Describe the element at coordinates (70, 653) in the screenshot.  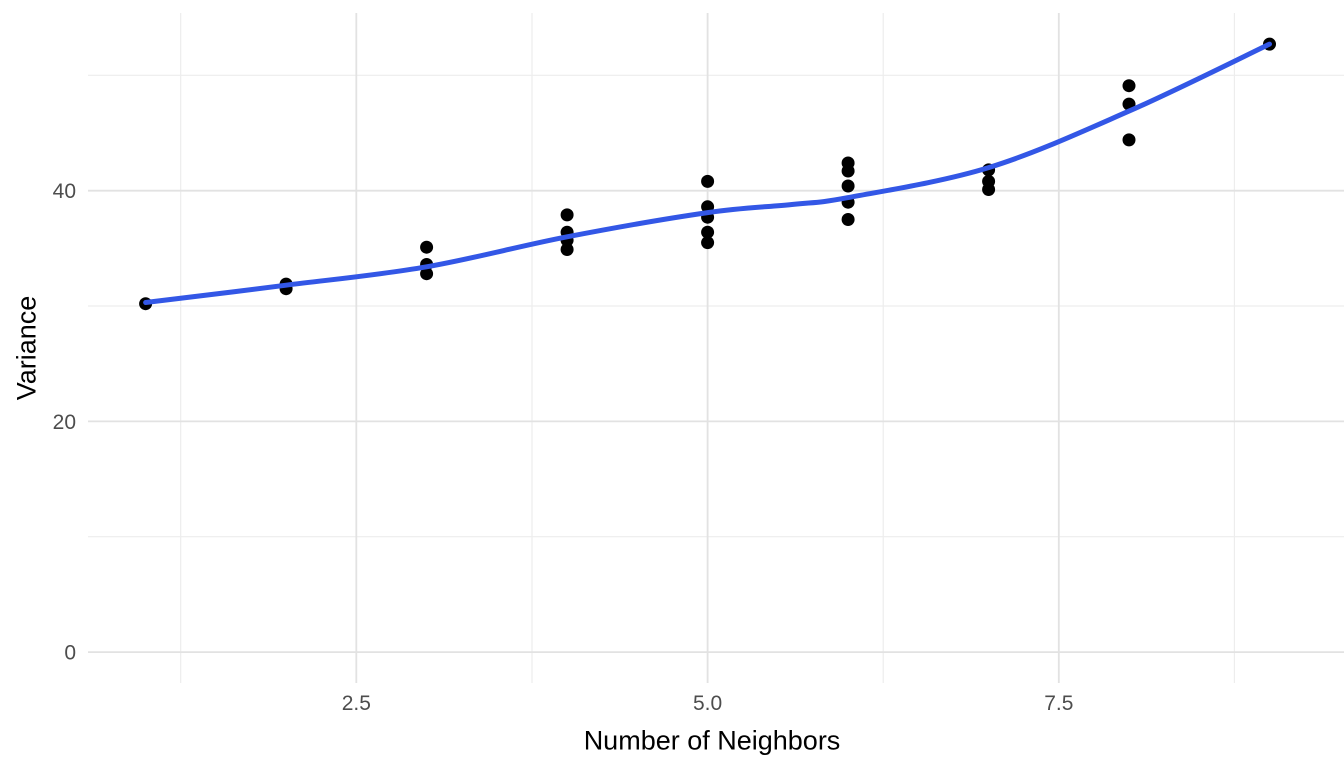
I see `y-tick-label: 0` at that location.